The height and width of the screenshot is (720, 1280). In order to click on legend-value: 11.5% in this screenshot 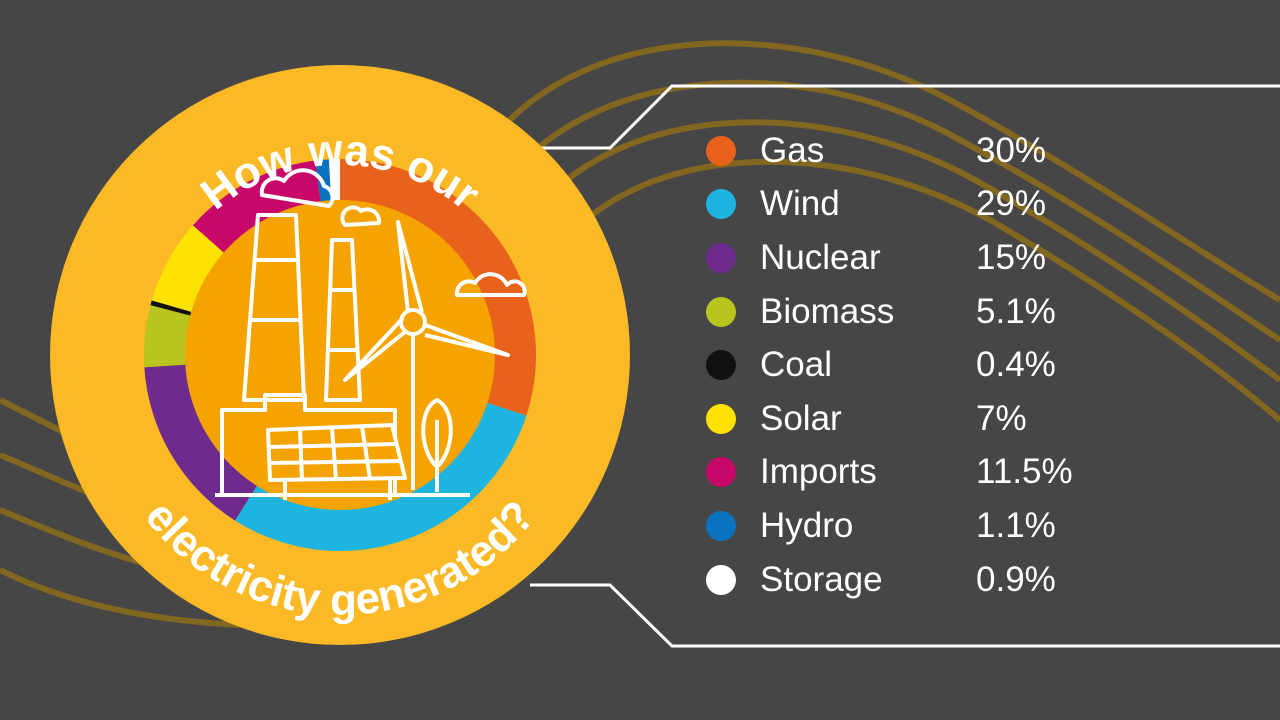, I will do `click(1024, 472)`.